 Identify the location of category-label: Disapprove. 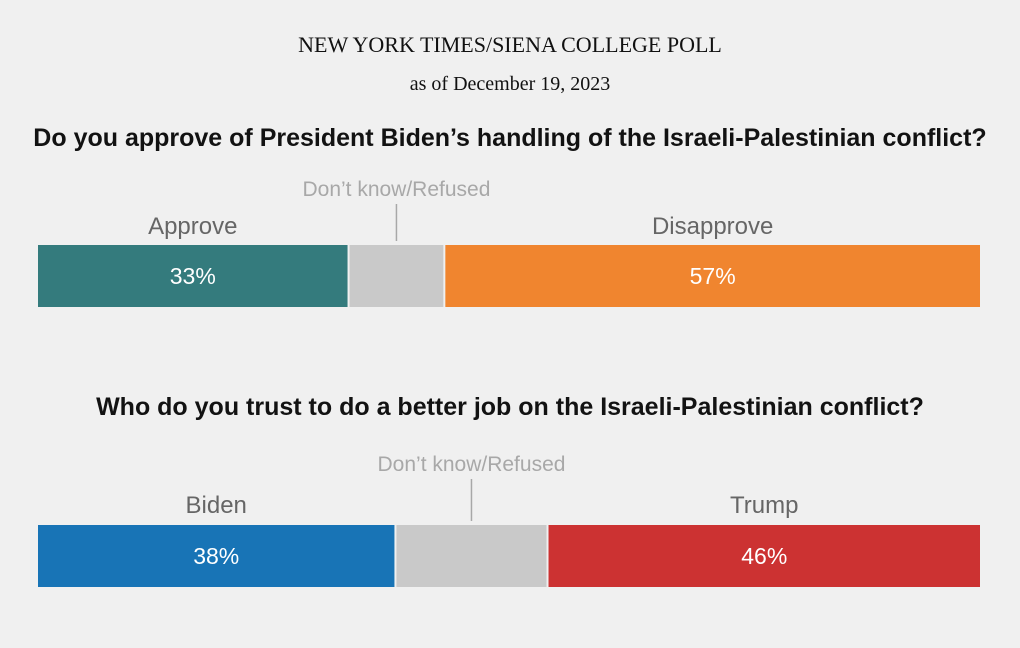
(712, 226).